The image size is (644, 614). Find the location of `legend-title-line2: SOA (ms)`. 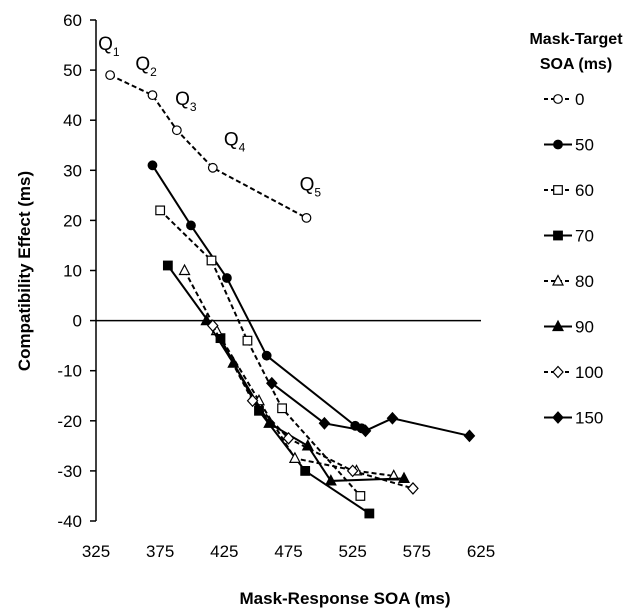

legend-title-line2: SOA (ms) is located at coordinates (576, 64).